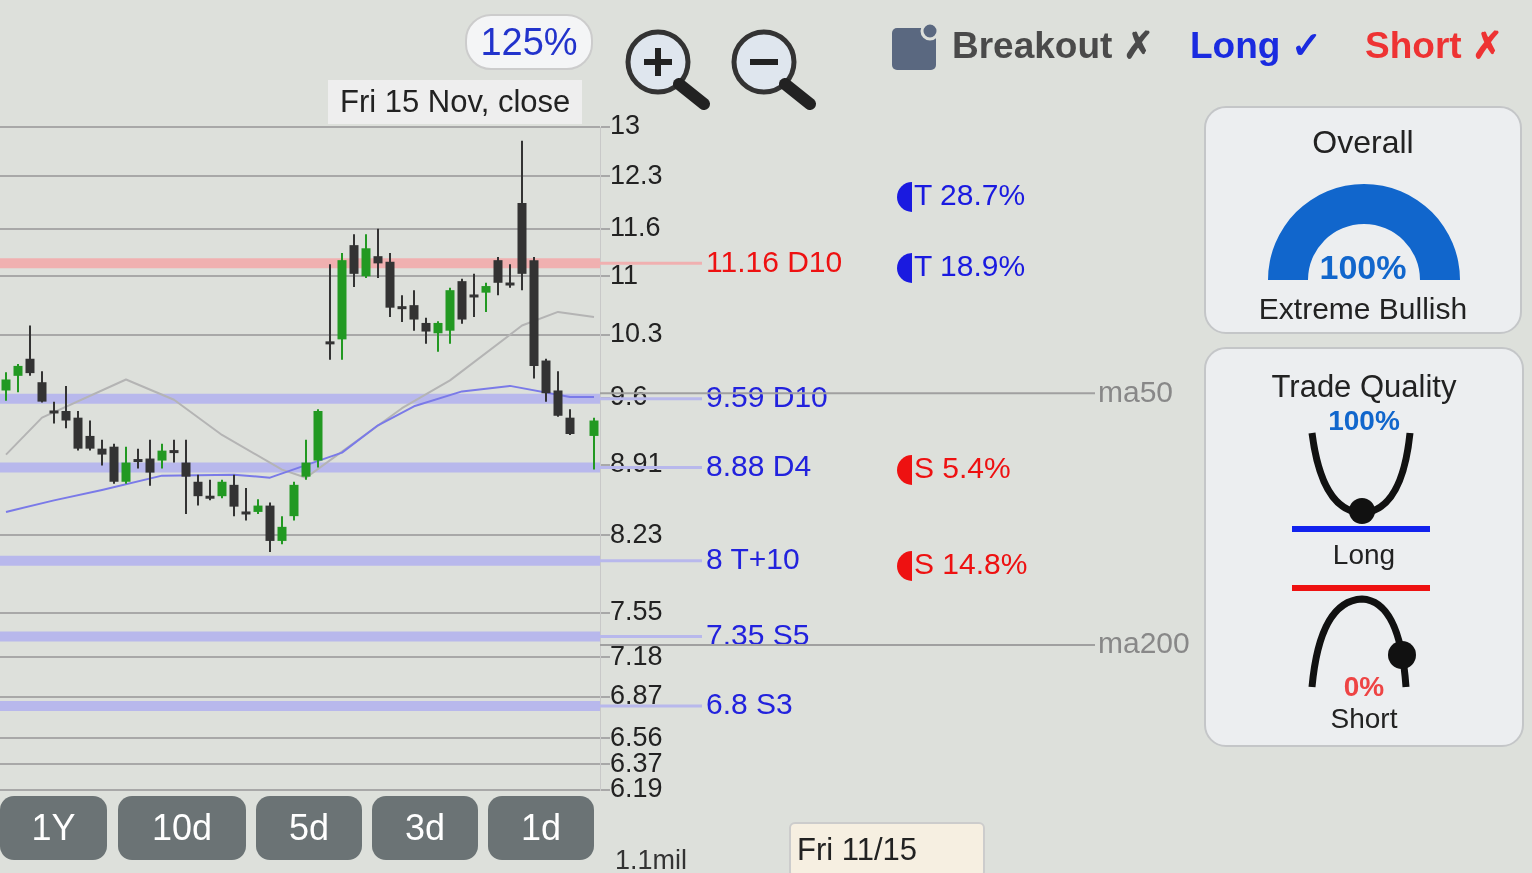  I want to click on ref-line-label: 9.59 D10, so click(767, 397).